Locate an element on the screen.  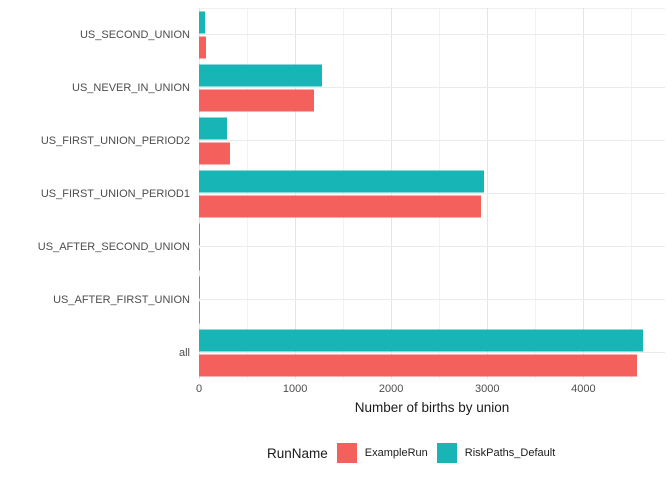
y-axis-label: US_NEVER_IN_UNION is located at coordinates (131, 87).